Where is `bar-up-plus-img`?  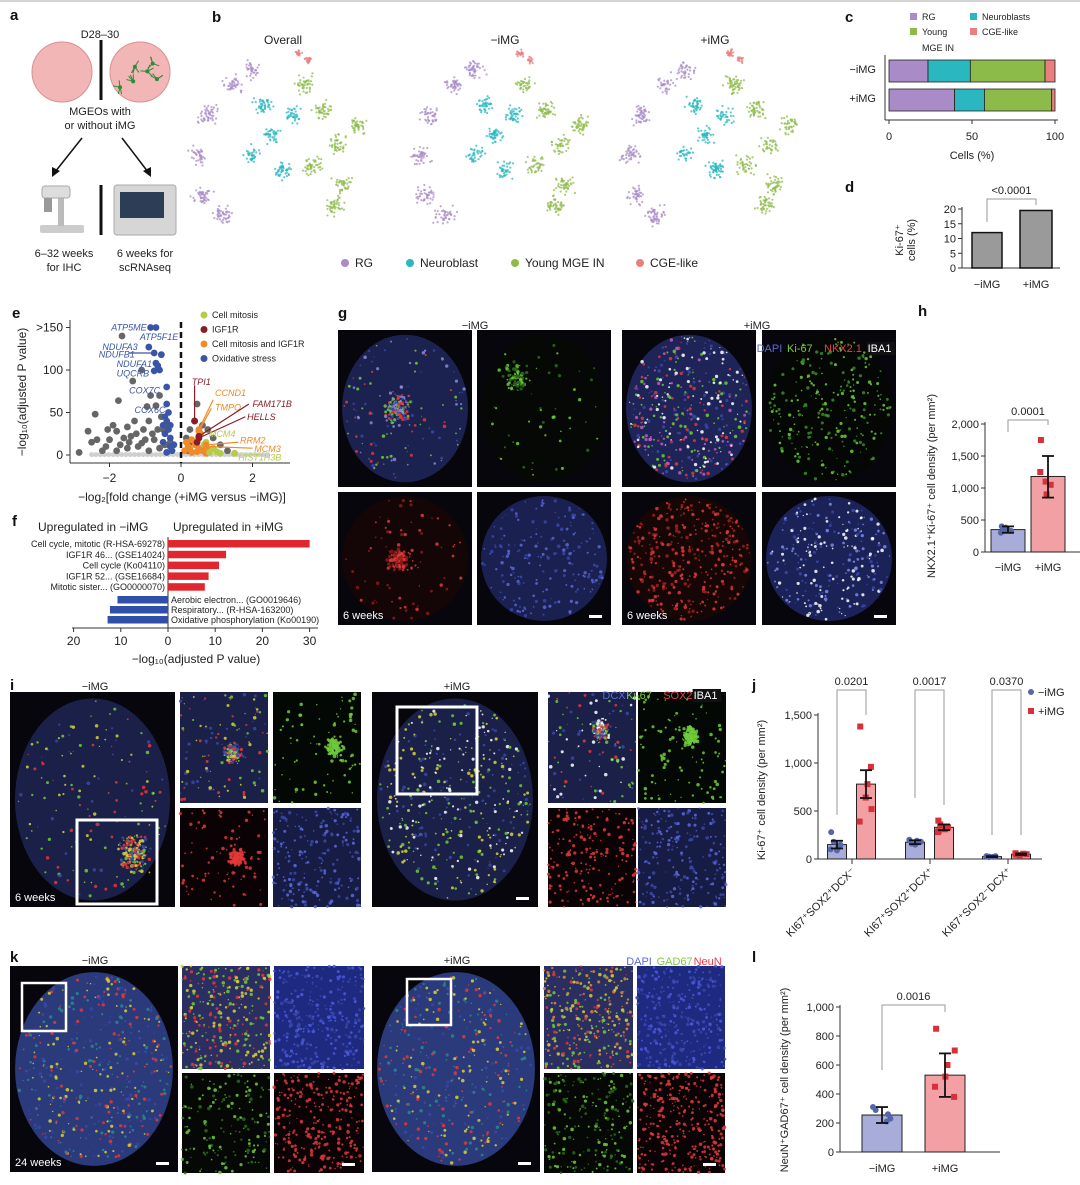
bar-up-plus-img is located at coordinates (188, 576).